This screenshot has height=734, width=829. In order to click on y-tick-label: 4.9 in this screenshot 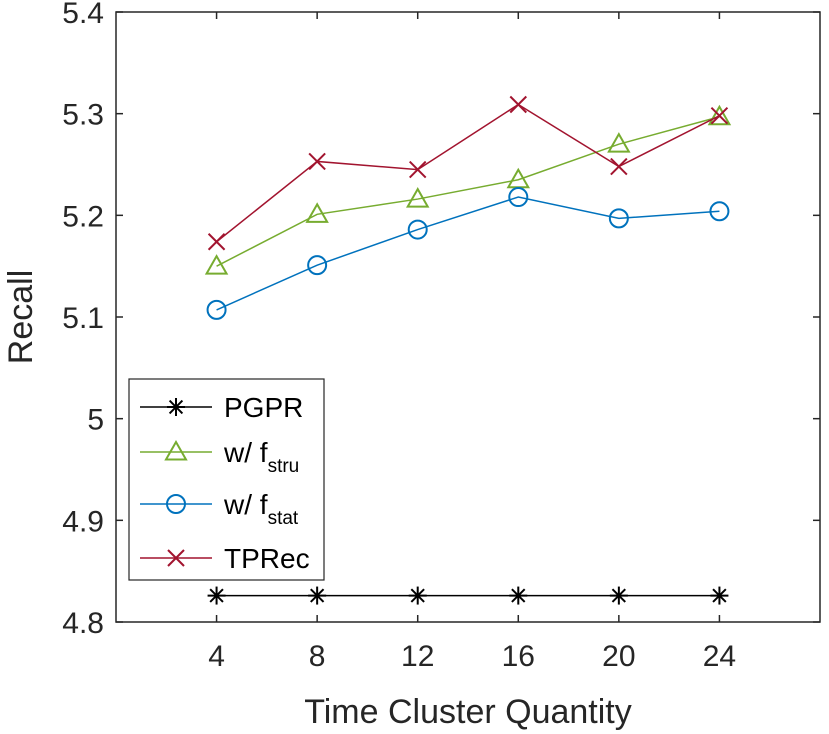, I will do `click(83, 521)`.